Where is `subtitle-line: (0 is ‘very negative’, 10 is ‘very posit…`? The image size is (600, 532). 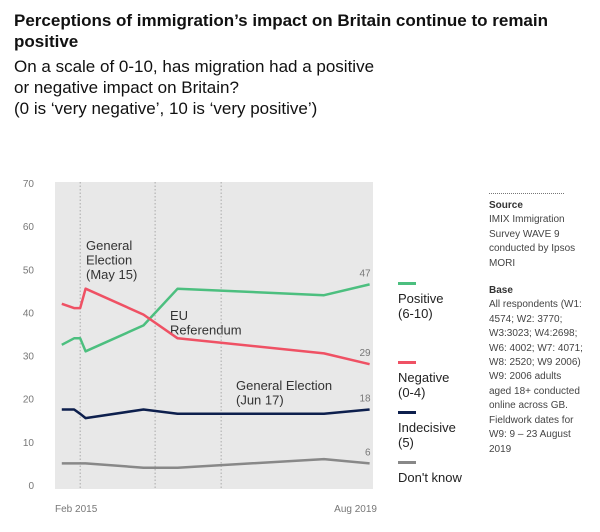 subtitle-line: (0 is ‘very negative’, 10 is ‘very posit… is located at coordinates (166, 108).